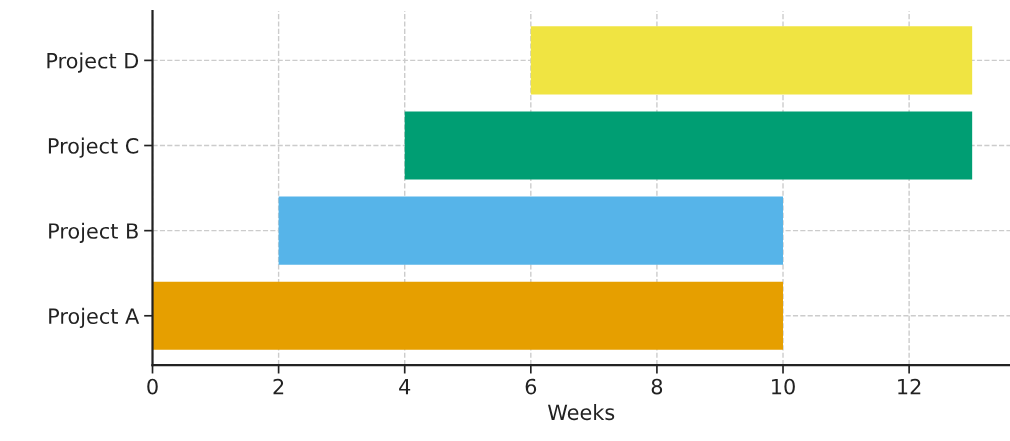  I want to click on x-tick-label: 12, so click(909, 386).